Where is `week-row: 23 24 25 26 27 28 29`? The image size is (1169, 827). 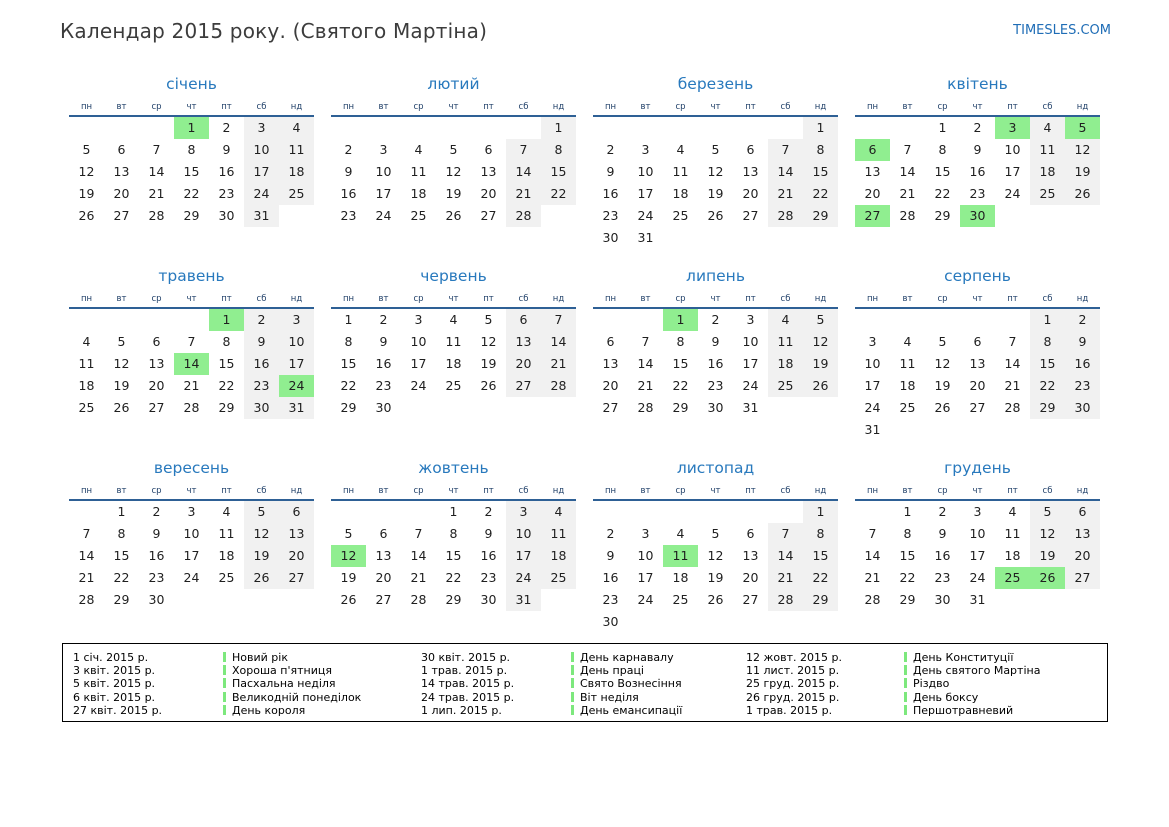
week-row: 23 24 25 26 27 28 29 is located at coordinates (715, 216).